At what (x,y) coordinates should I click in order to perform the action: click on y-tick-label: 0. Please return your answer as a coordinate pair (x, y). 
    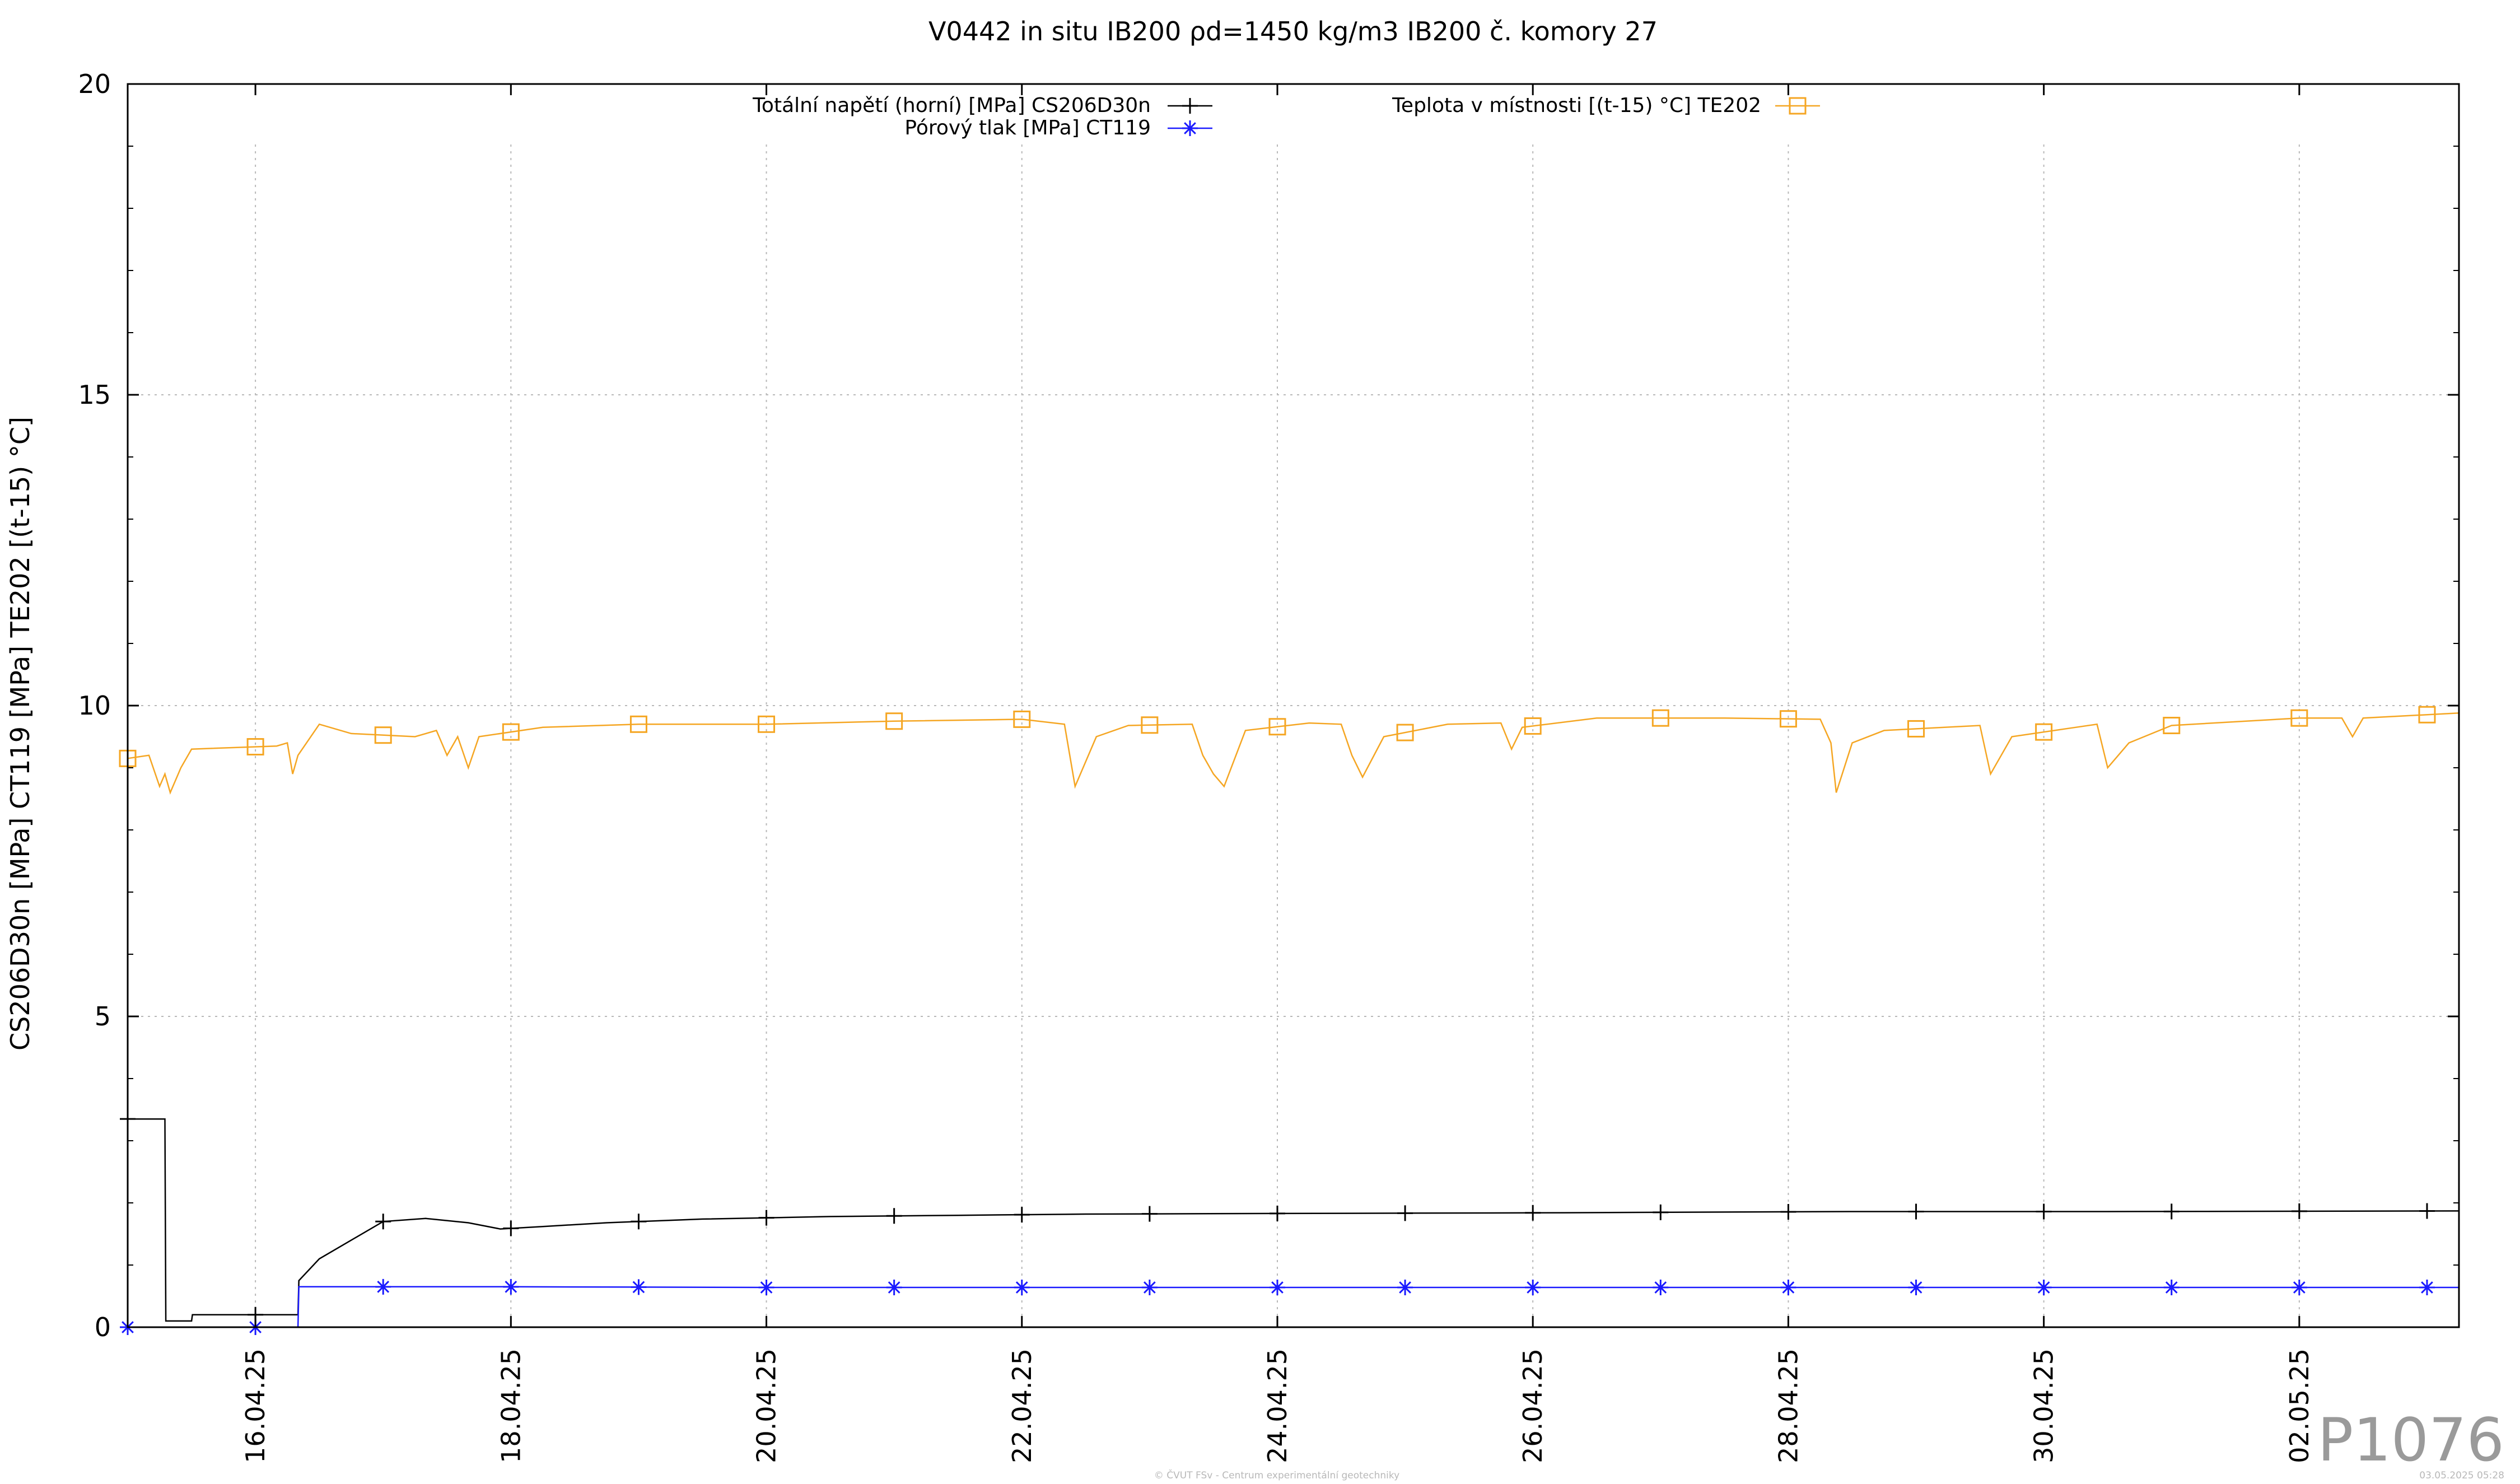
    Looking at the image, I should click on (103, 1327).